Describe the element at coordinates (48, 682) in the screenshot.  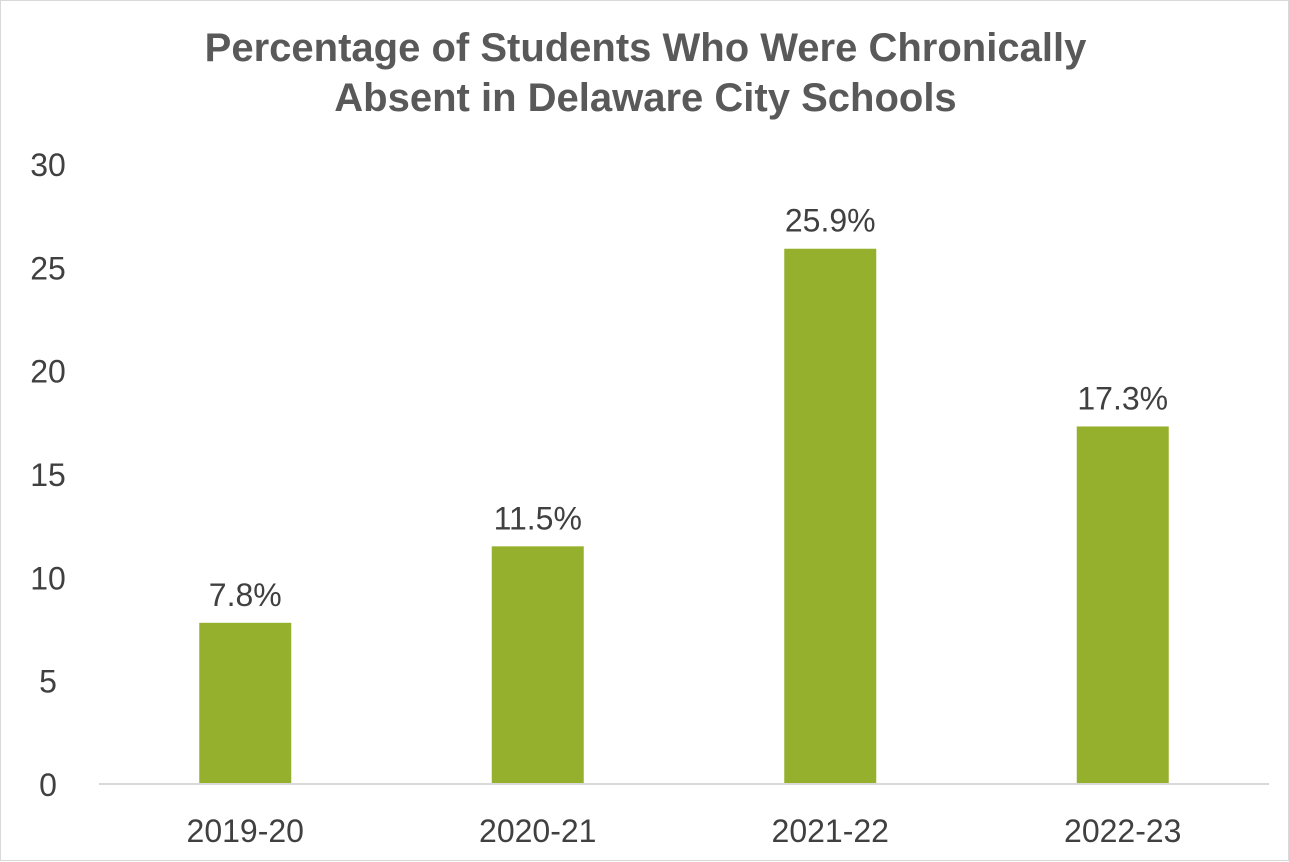
I see `y-tick-label: 5` at that location.